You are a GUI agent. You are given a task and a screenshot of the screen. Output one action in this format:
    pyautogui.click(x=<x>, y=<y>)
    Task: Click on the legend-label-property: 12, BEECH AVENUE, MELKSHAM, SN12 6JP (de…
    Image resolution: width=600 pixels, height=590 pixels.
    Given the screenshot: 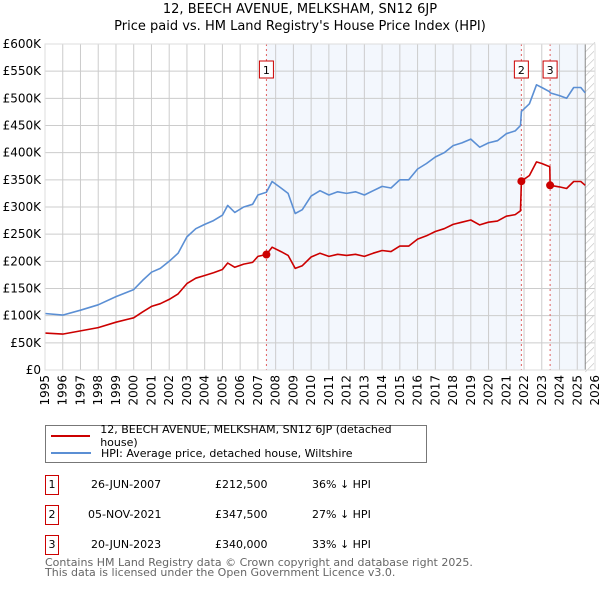 What is the action you would take?
    pyautogui.click(x=246, y=436)
    